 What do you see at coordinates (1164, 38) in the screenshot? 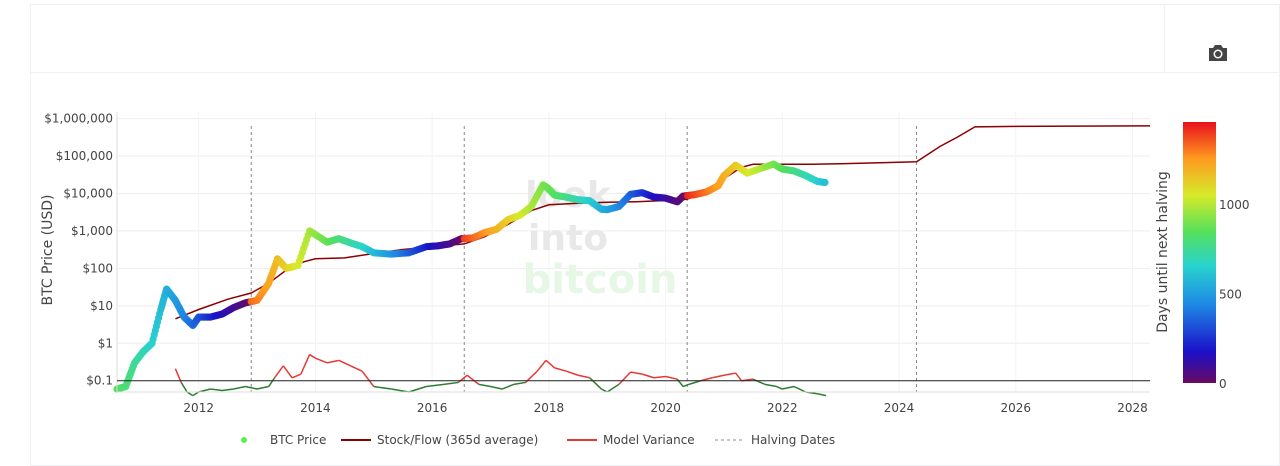
I see `toolbar-divider-vertical` at bounding box center [1164, 38].